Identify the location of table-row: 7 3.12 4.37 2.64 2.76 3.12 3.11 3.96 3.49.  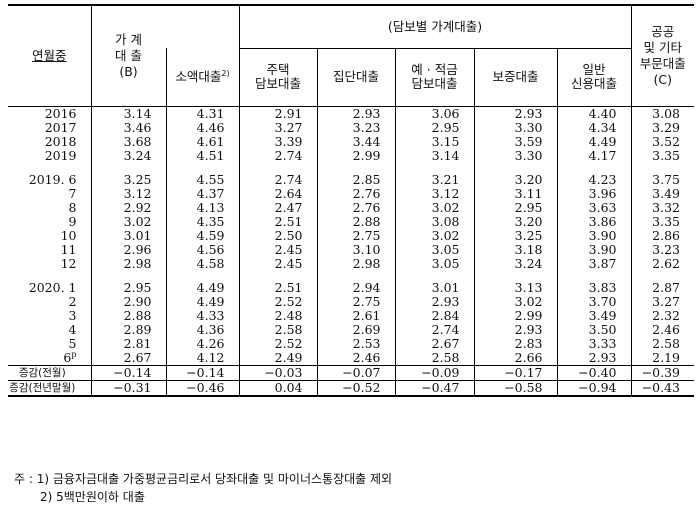
(351, 194).